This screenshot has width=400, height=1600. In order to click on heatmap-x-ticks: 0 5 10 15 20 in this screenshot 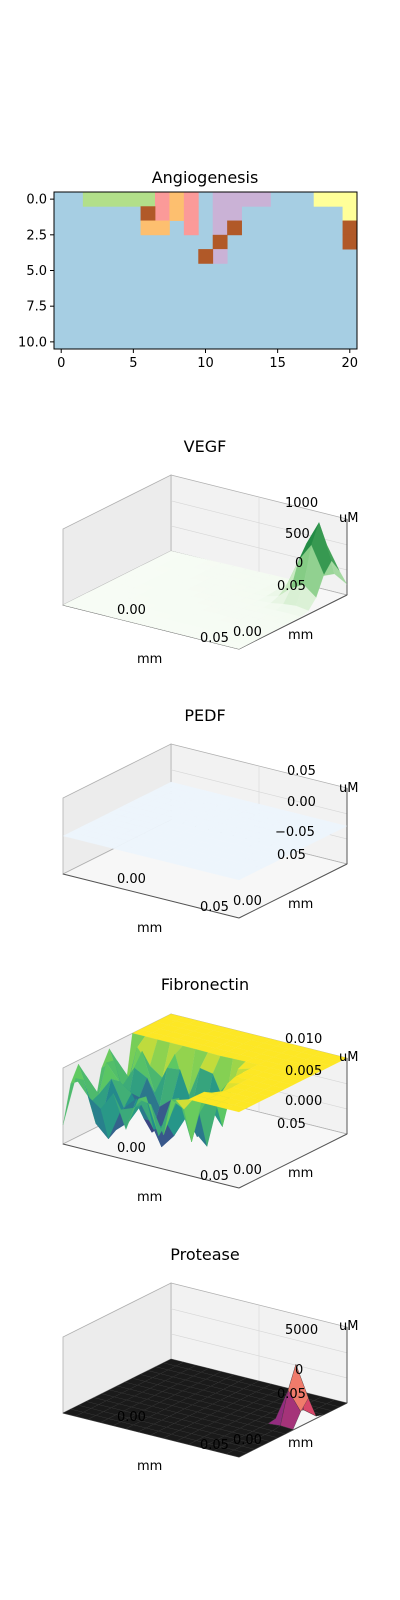, I will do `click(207, 360)`.